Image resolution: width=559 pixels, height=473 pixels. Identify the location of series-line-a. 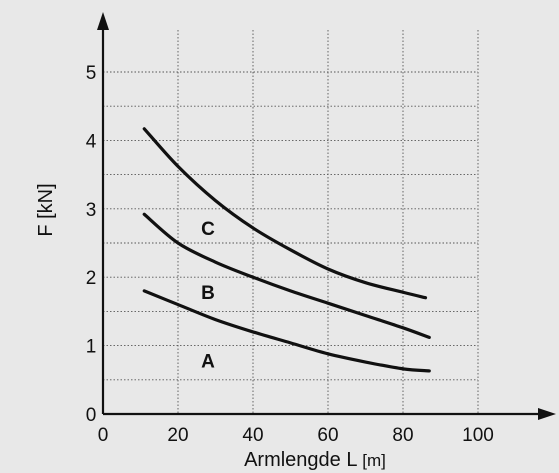
(286, 331).